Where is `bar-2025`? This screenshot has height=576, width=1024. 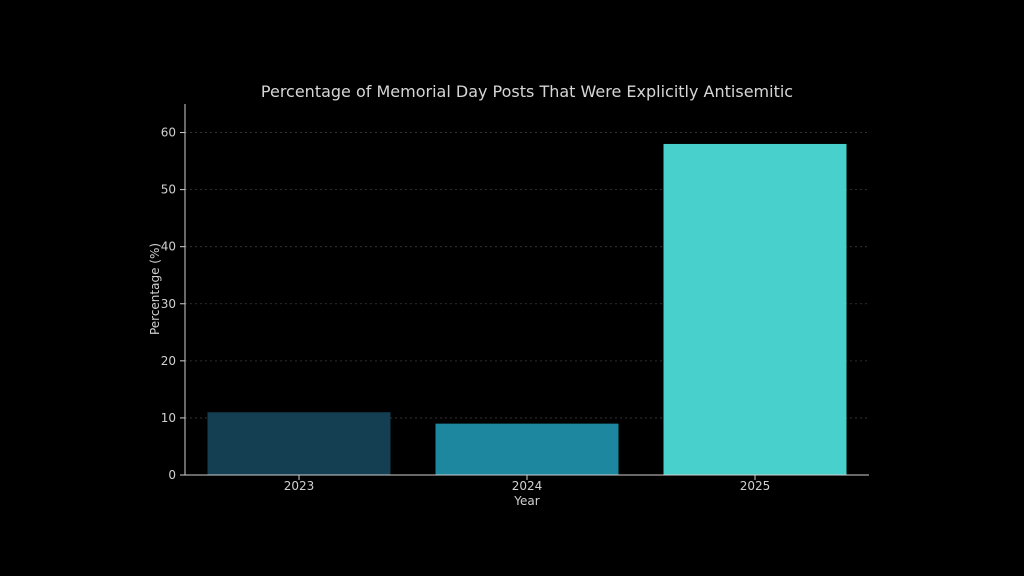
bar-2025 is located at coordinates (755, 309).